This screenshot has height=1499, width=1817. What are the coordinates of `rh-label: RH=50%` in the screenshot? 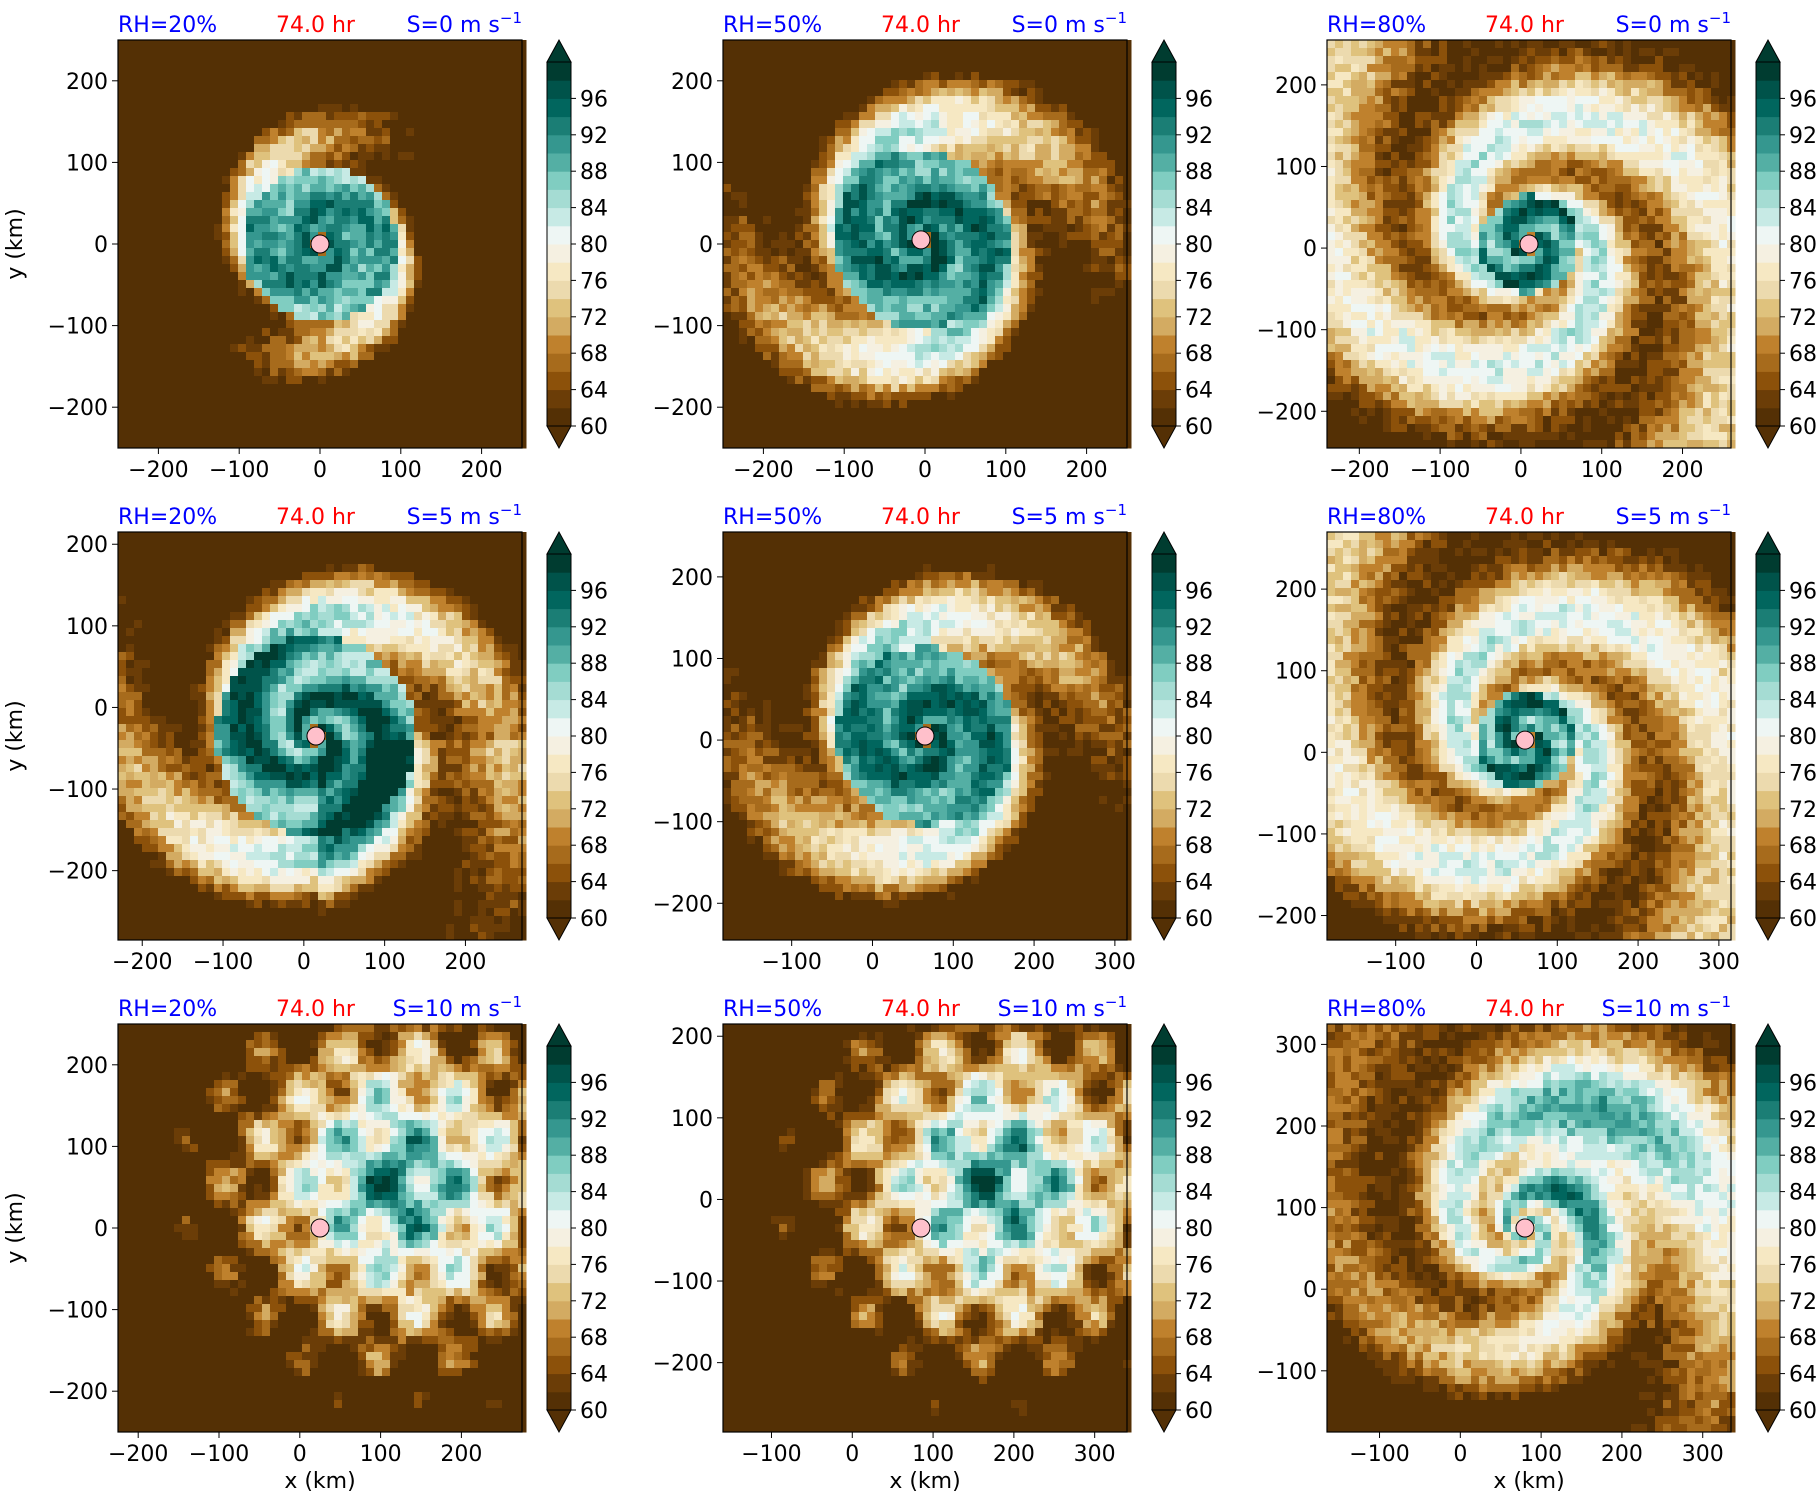 It's located at (772, 1009).